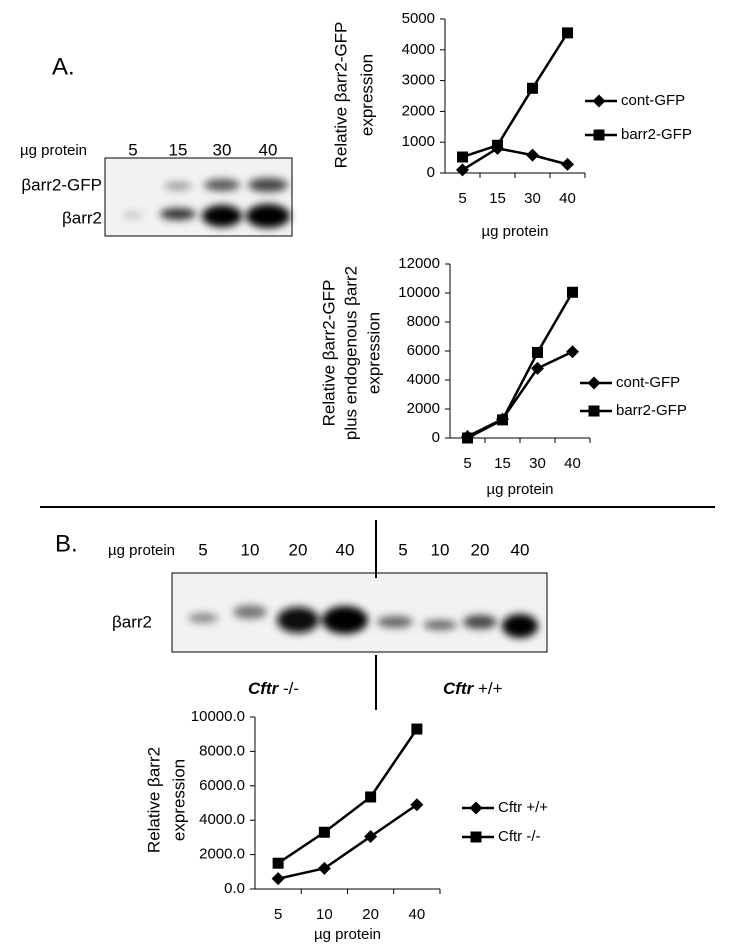 The image size is (729, 951). Describe the element at coordinates (370, 914) in the screenshot. I see `x-tick-label: 20` at that location.